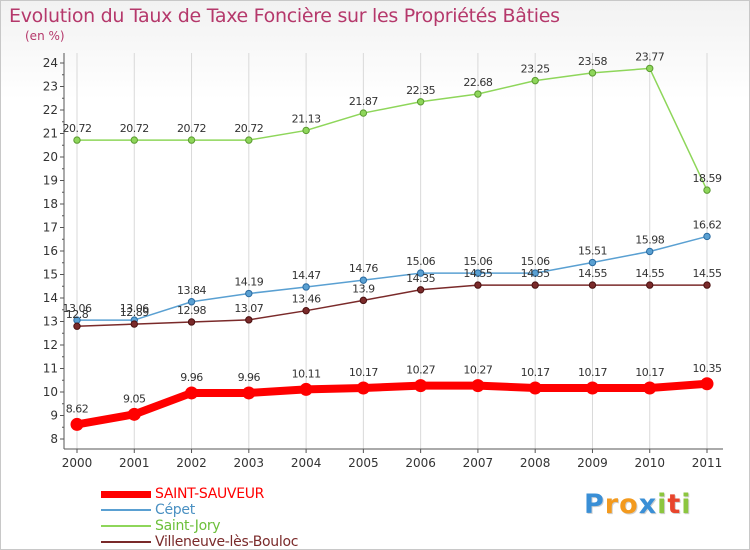 The image size is (750, 550). Describe the element at coordinates (420, 278) in the screenshot. I see `data-label: 14.35` at that location.